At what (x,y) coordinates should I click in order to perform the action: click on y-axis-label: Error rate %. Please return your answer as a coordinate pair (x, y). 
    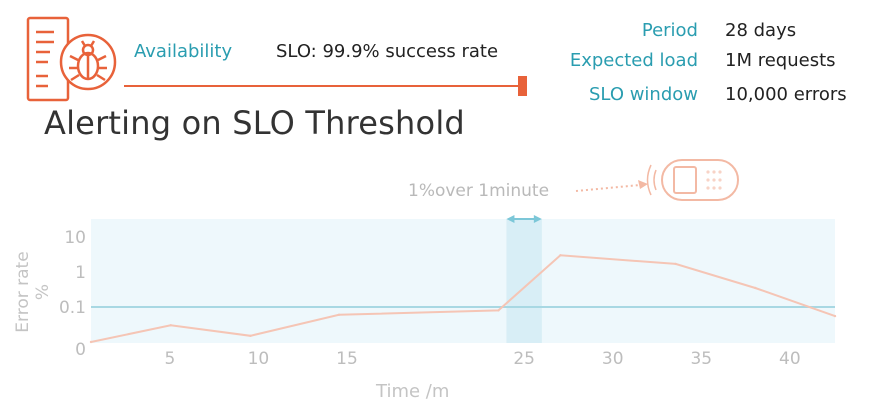
    Looking at the image, I should click on (33, 292).